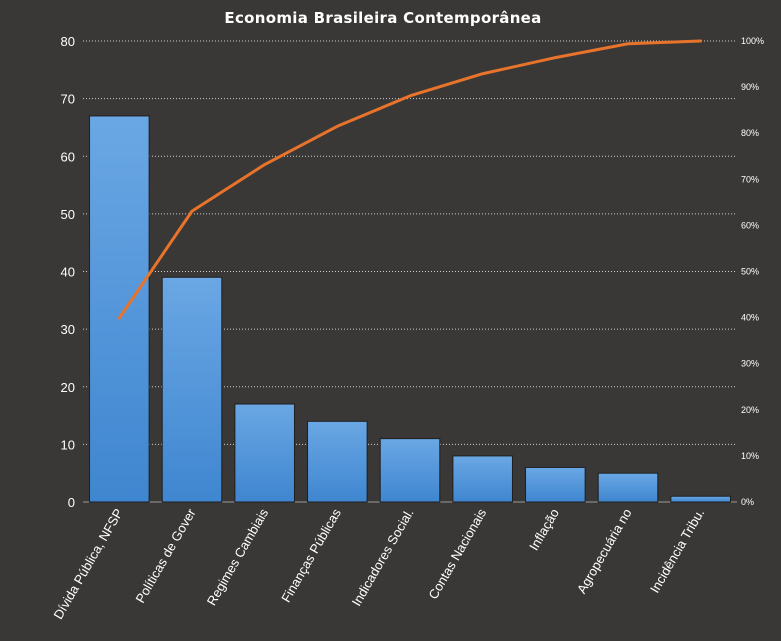 The image size is (781, 641). Describe the element at coordinates (747, 502) in the screenshot. I see `y2-tick-label: 0%` at that location.